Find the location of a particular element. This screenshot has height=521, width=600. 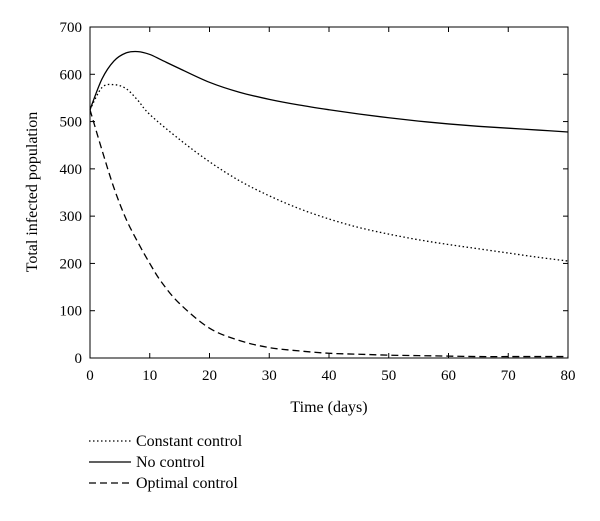

x-tick-label: 60 is located at coordinates (448, 376).